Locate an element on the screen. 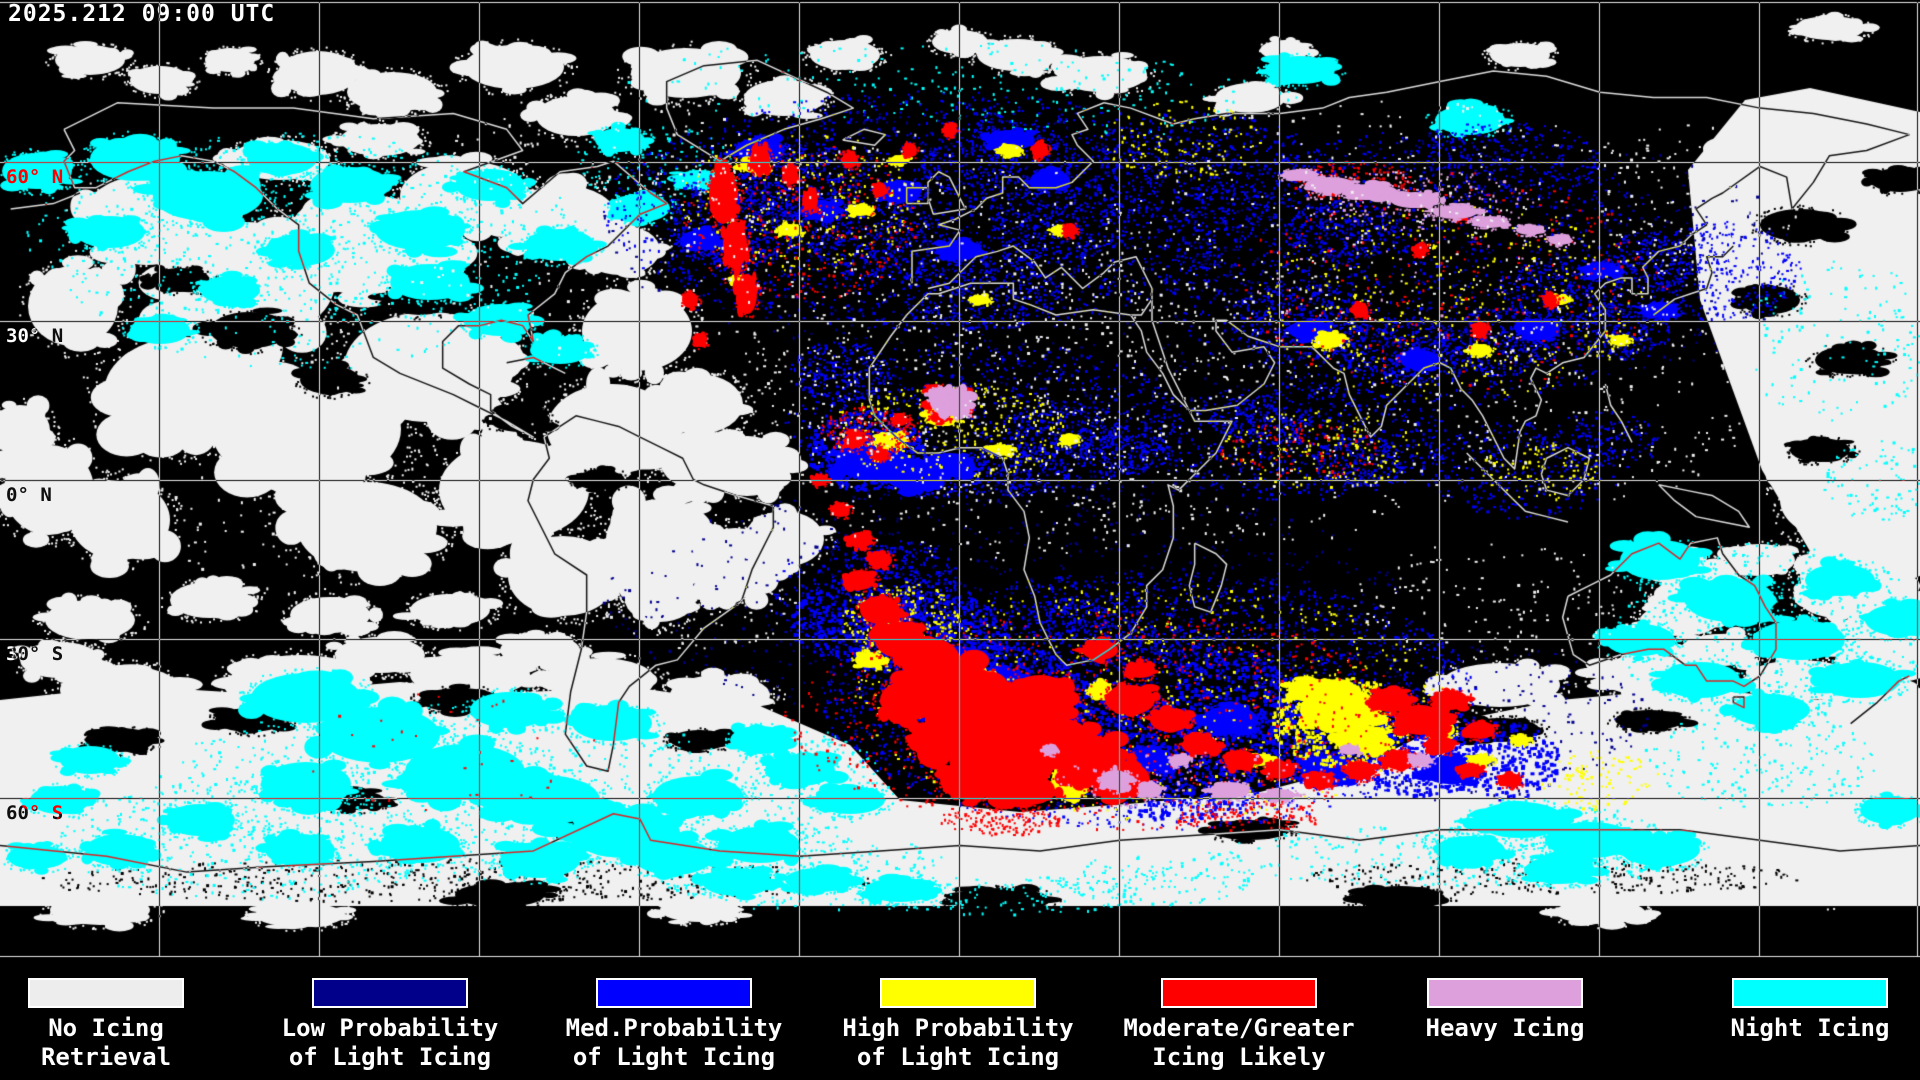 This screenshot has height=1080, width=1920. lat-label: 30° N is located at coordinates (35, 336).